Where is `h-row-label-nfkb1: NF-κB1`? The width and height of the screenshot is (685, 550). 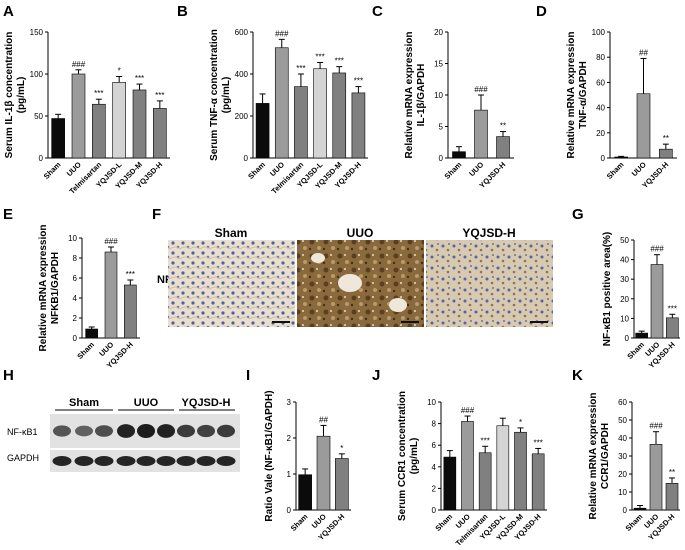
h-row-label-nfkb1: NF-κB1 is located at coordinates (22, 432).